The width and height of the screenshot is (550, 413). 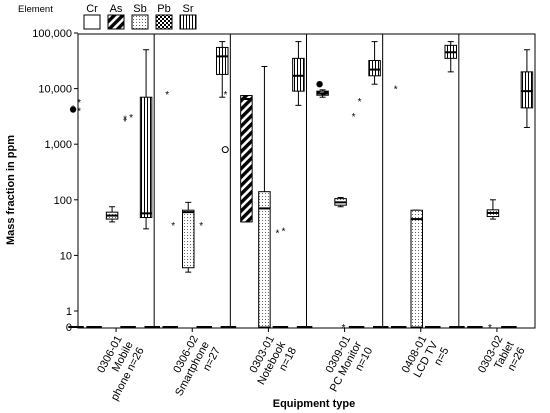 What do you see at coordinates (92, 9) in the screenshot?
I see `legend-label-cr: Cr` at bounding box center [92, 9].